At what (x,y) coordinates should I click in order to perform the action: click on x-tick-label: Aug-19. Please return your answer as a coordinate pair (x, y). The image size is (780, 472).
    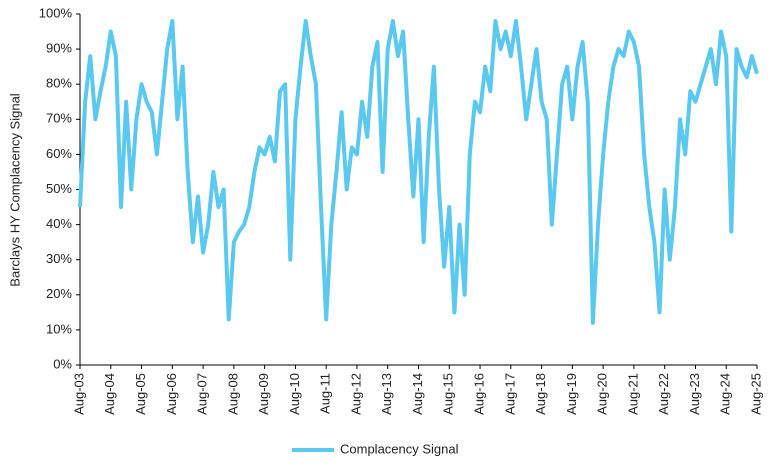
    Looking at the image, I should click on (571, 394).